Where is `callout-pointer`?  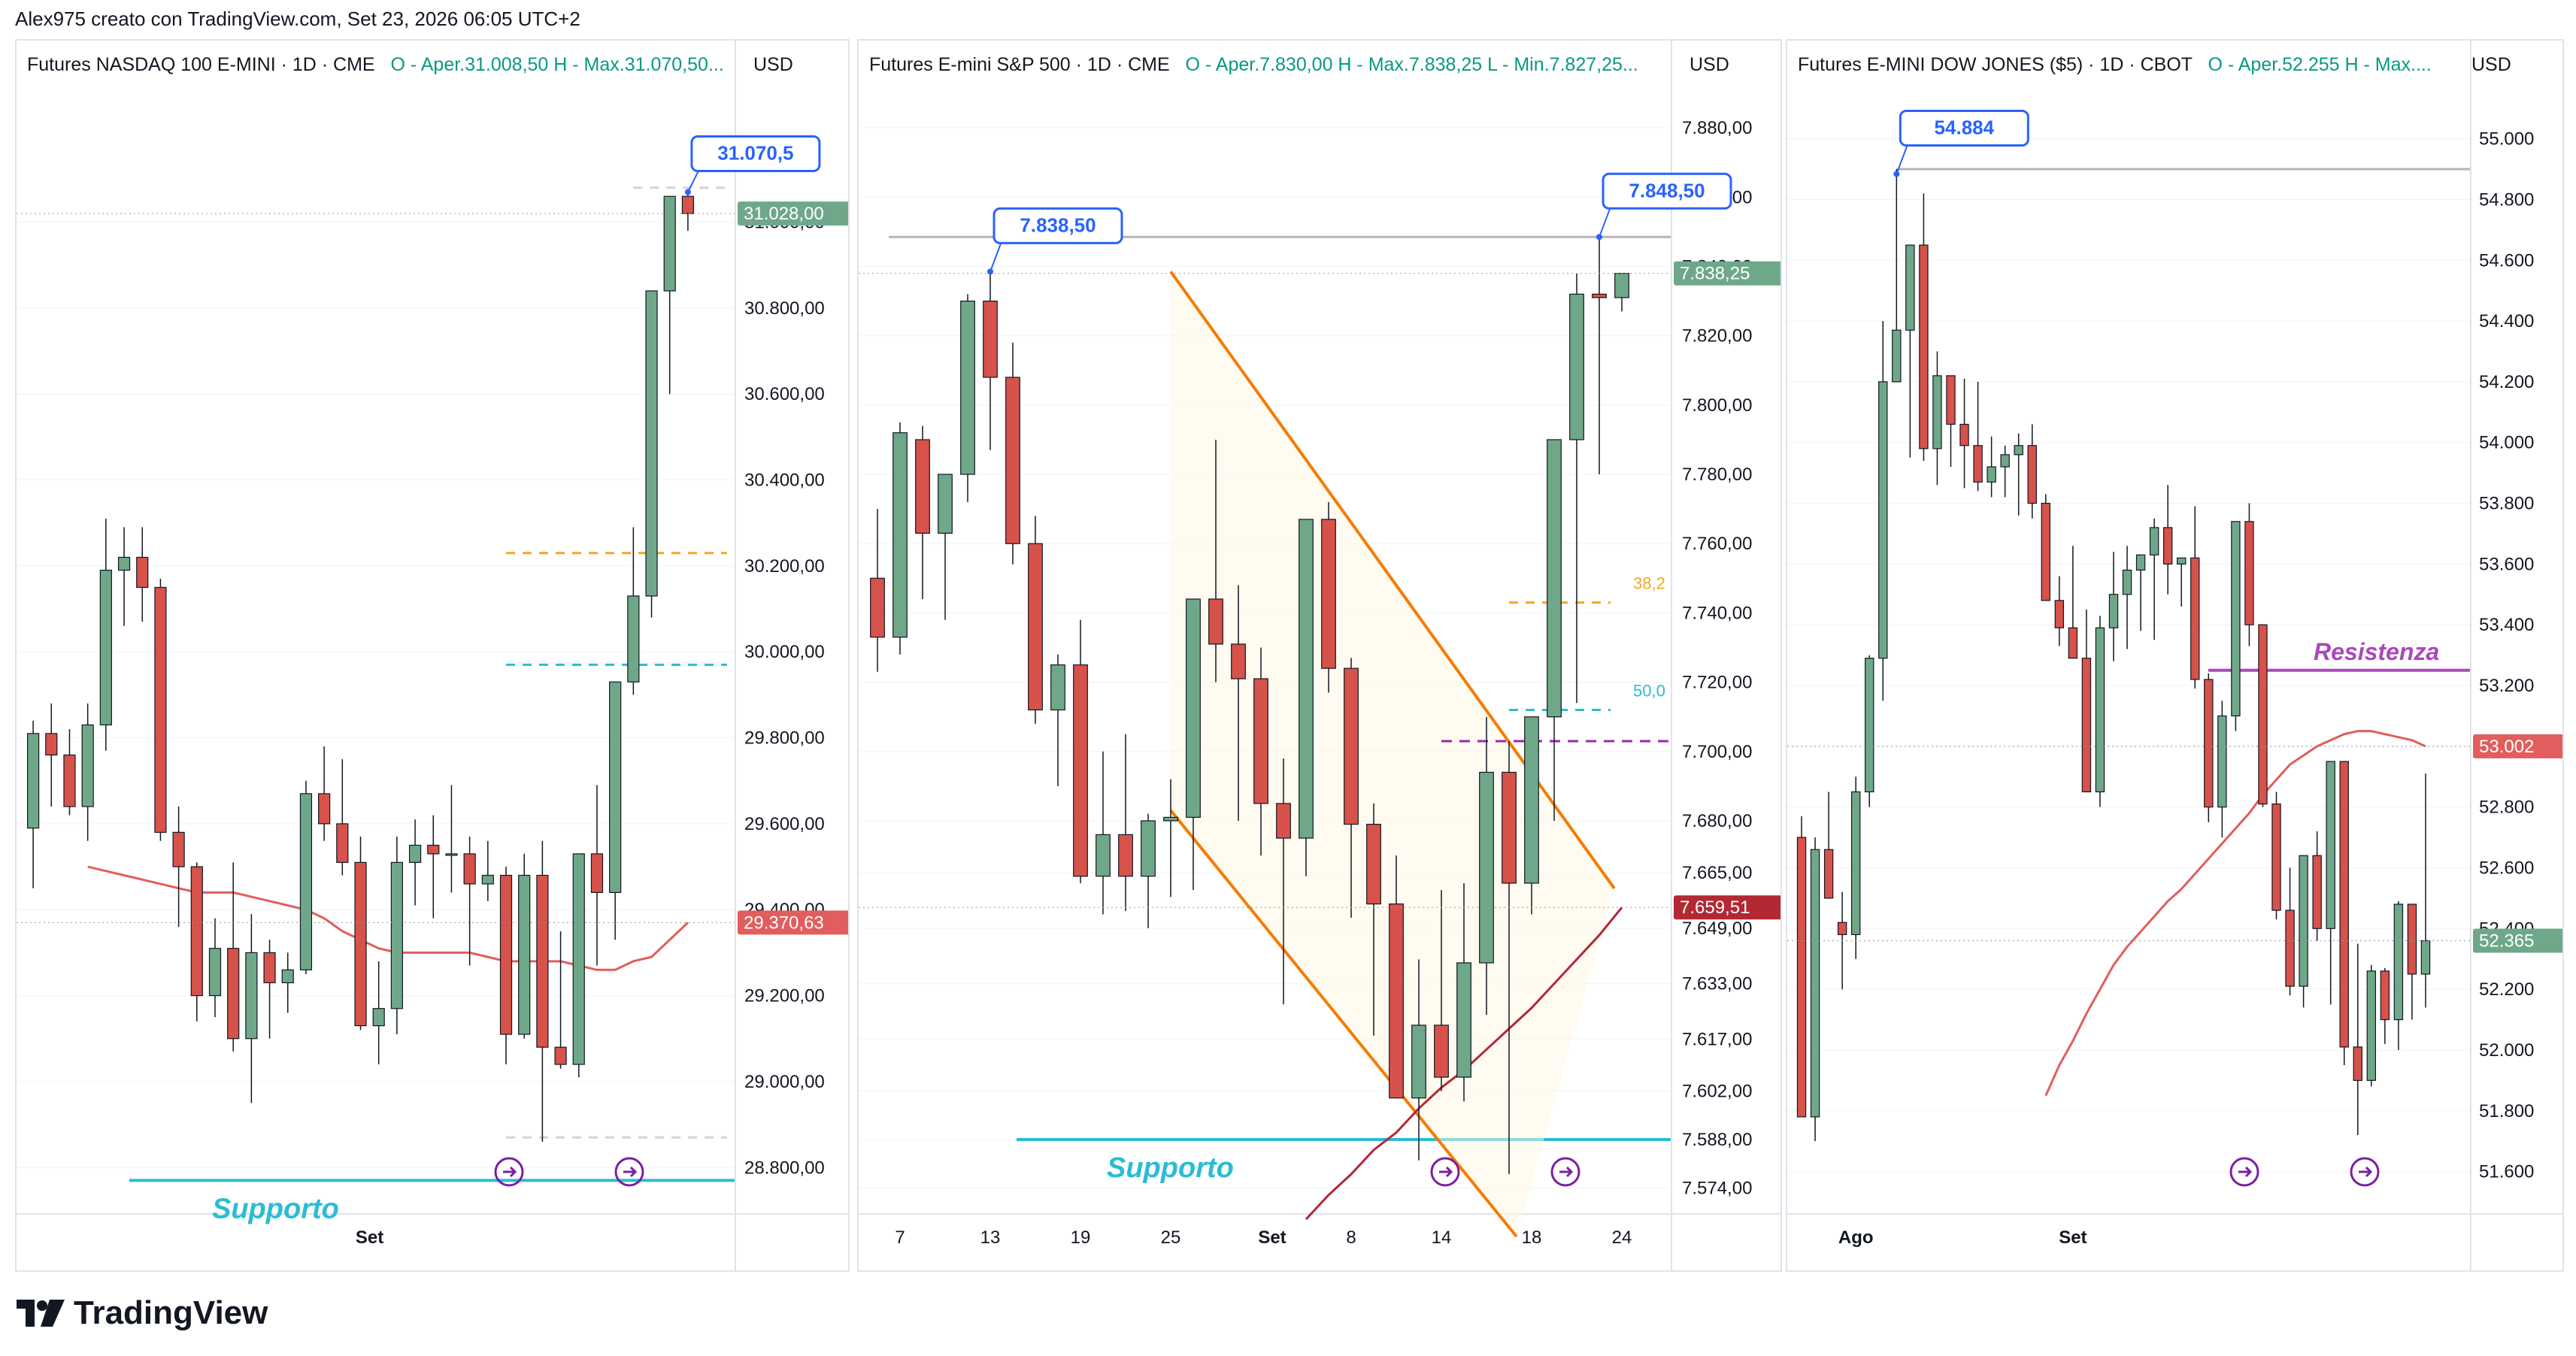
callout-pointer is located at coordinates (1605, 222).